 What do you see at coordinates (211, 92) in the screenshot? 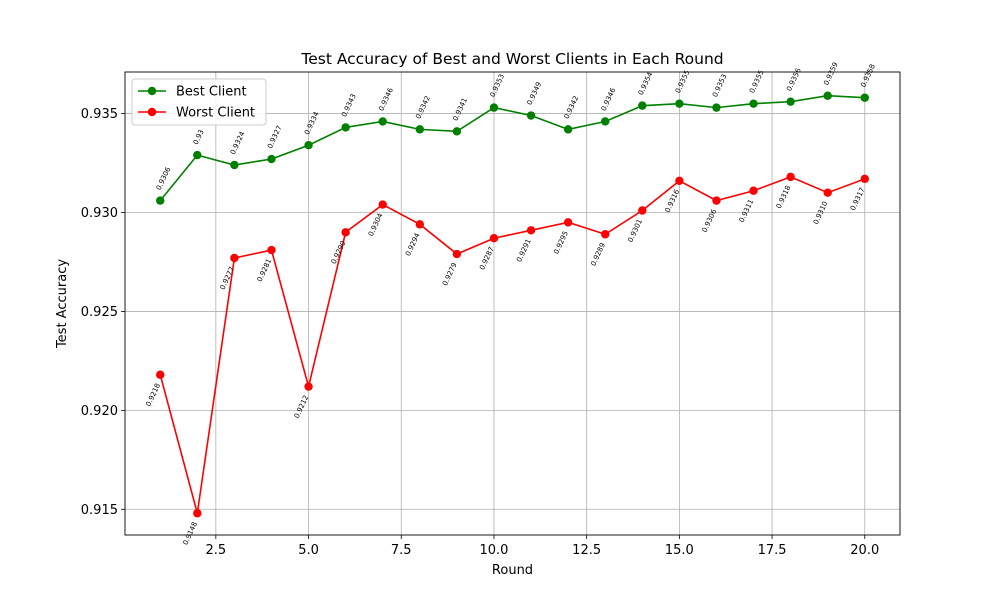
I see `legend-label: Best Client` at bounding box center [211, 92].